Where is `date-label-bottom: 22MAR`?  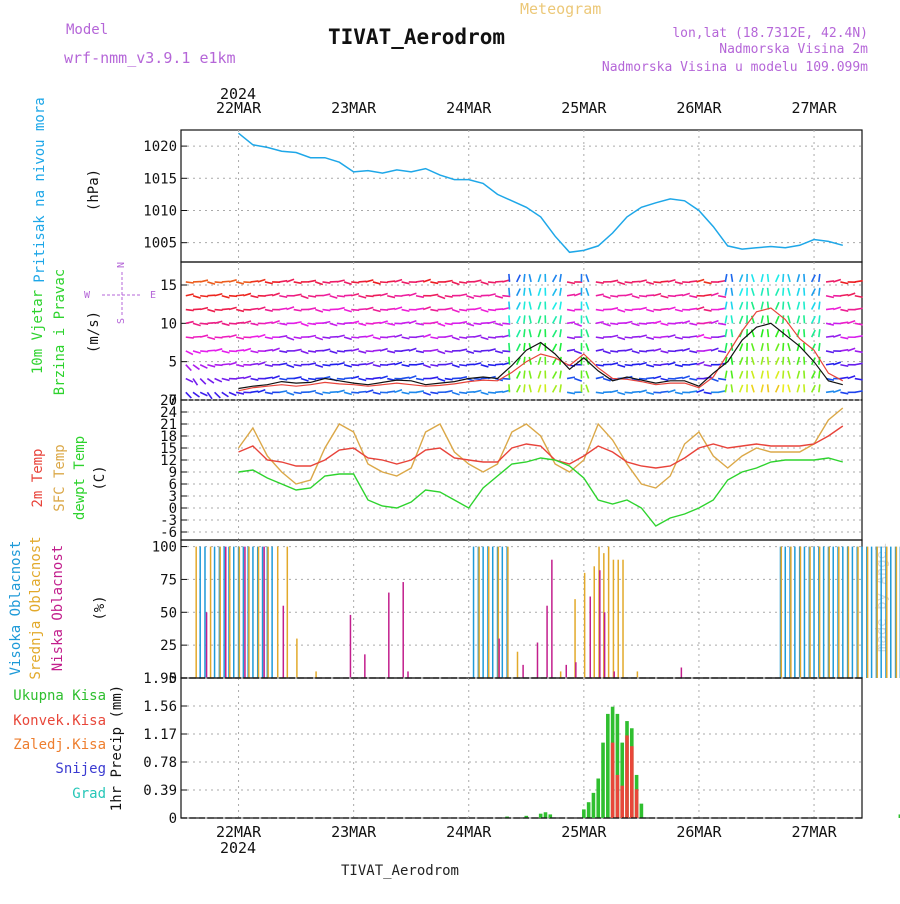 date-label-bottom: 22MAR is located at coordinates (239, 832).